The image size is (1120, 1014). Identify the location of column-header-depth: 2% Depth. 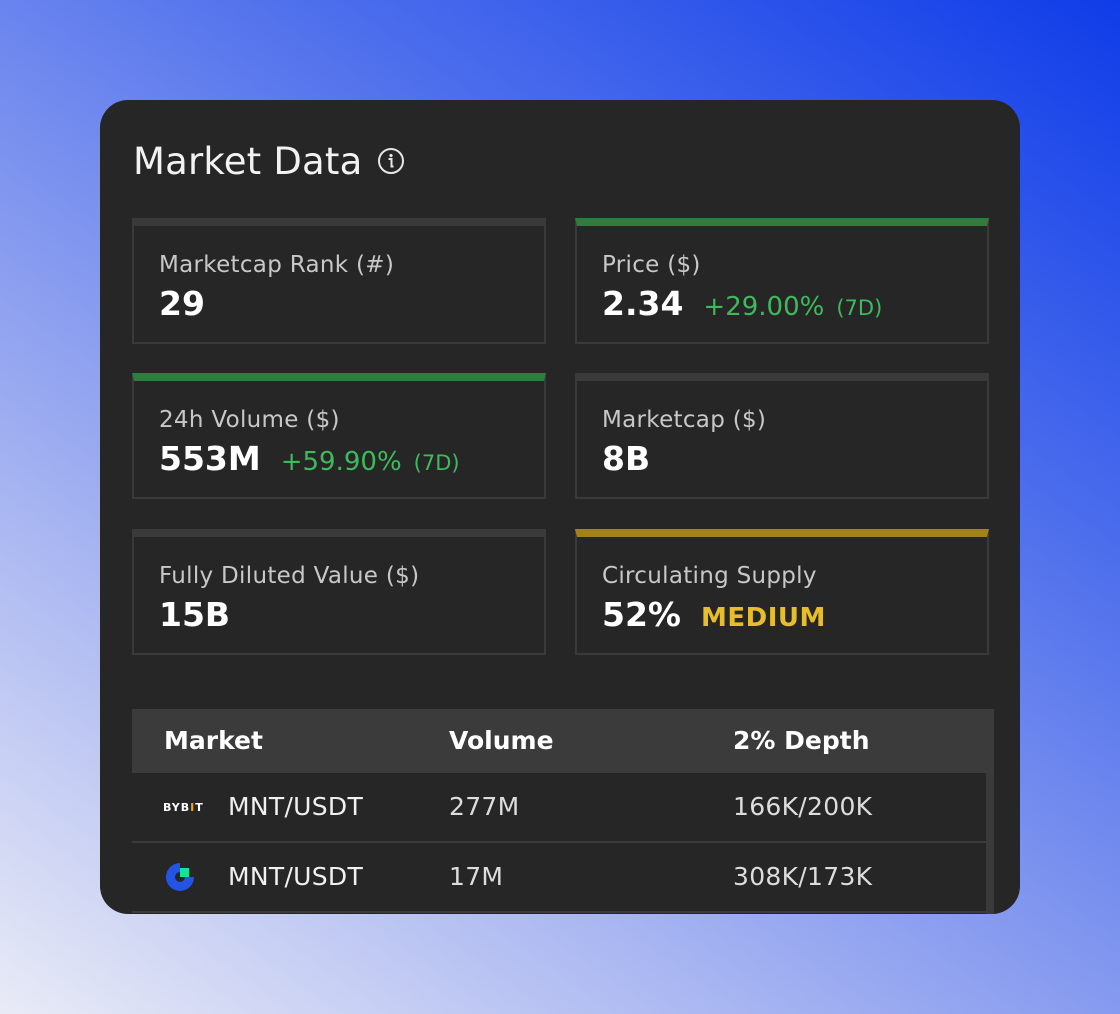
(801, 740).